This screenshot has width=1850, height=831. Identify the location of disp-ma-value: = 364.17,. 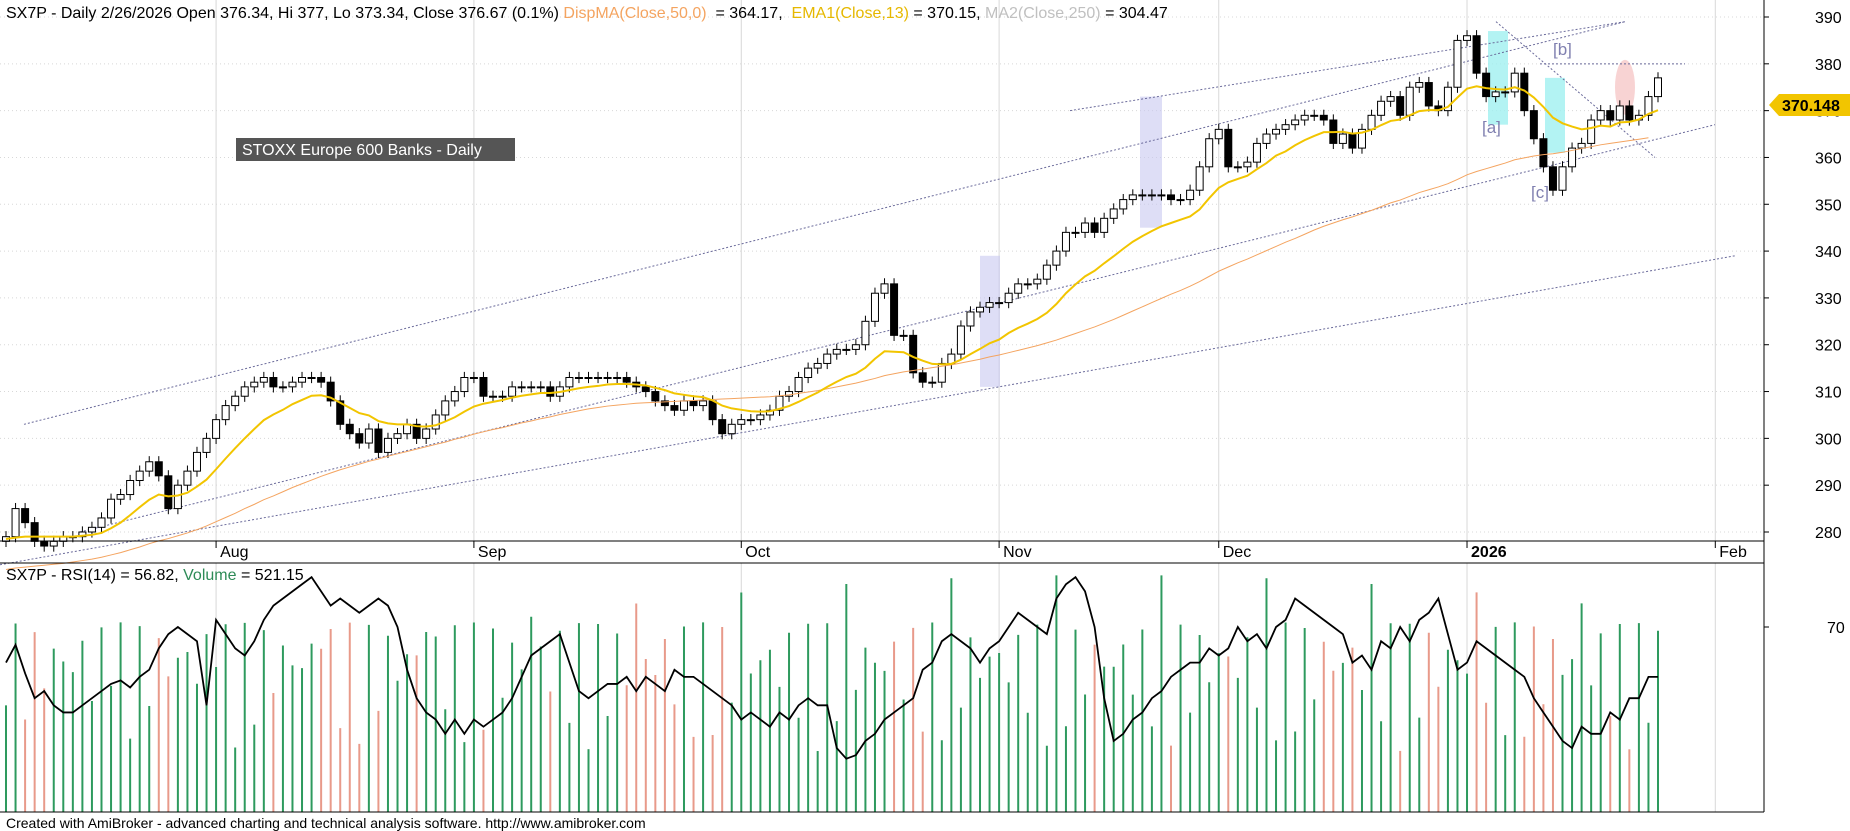
(749, 13).